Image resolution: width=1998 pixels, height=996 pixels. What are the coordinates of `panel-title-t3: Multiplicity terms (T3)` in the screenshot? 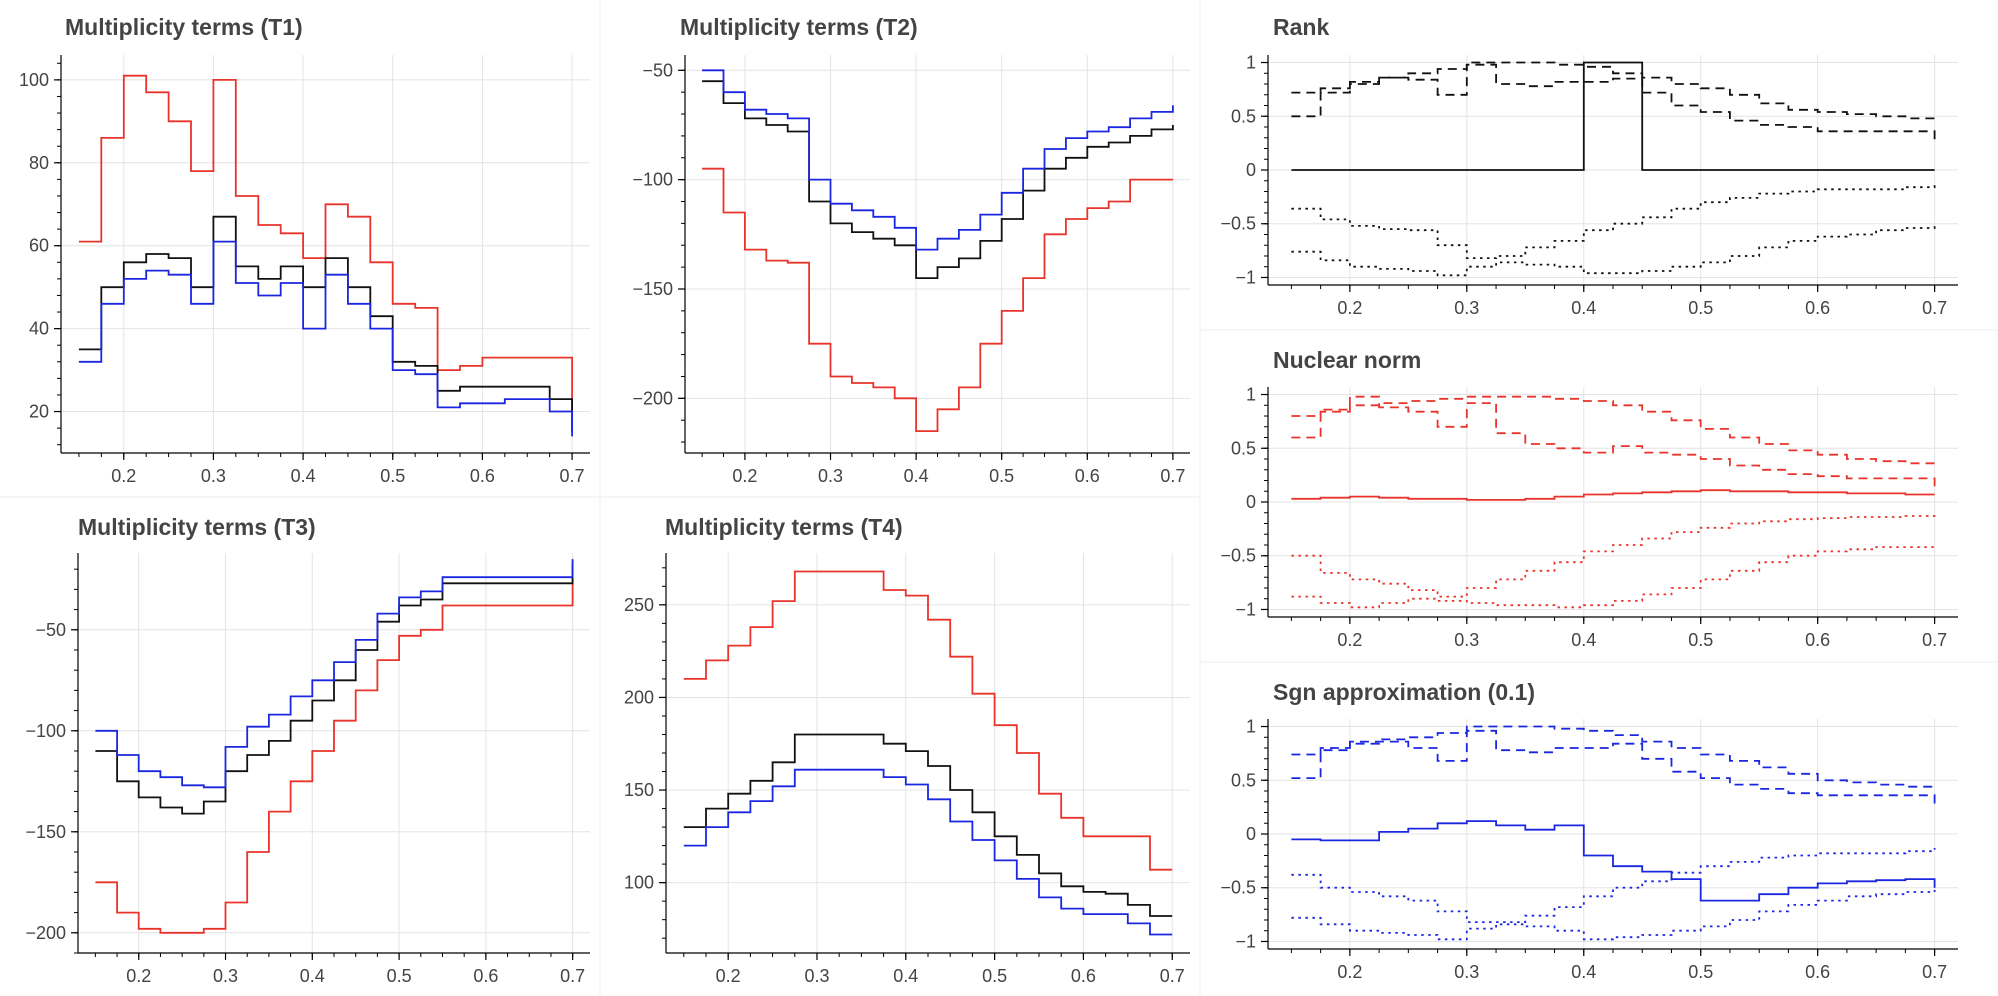 It's located at (197, 527).